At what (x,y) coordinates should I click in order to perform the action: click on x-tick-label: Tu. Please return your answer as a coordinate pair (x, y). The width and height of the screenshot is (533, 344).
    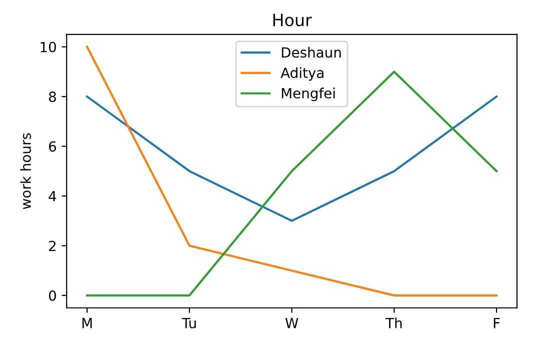
    Looking at the image, I should click on (189, 323).